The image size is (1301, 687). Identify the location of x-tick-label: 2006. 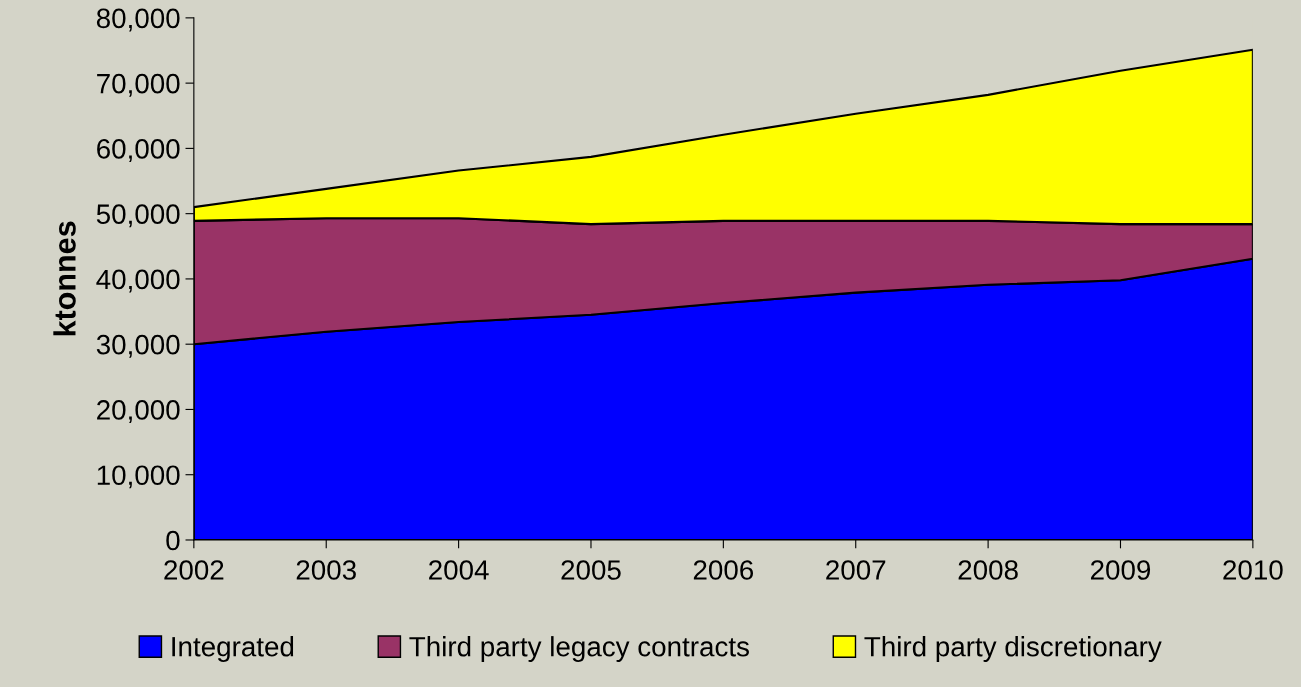
(723, 570).